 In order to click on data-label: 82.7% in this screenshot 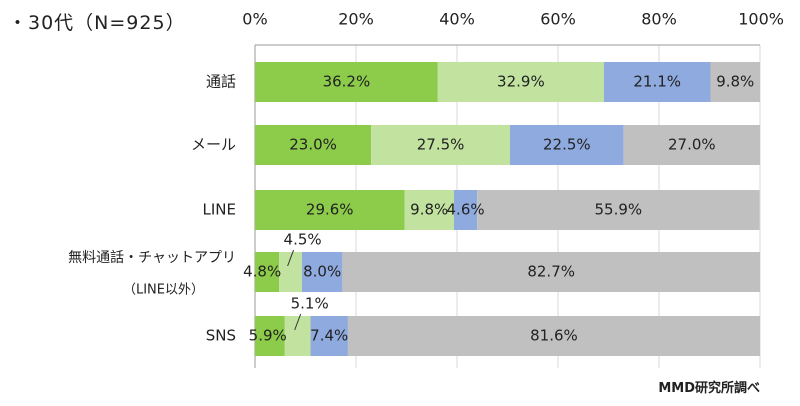, I will do `click(551, 272)`.